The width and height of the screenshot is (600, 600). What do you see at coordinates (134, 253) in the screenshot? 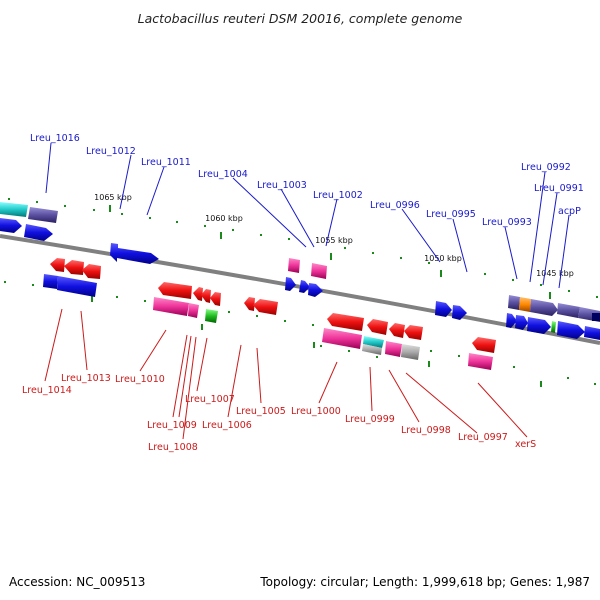
I see `gene-lreu-1011-arrow` at bounding box center [134, 253].